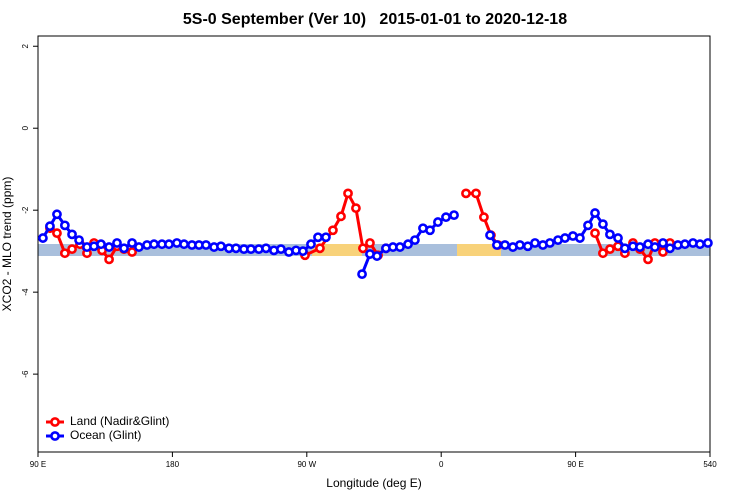 Image resolution: width=750 pixels, height=500 pixels. I want to click on legend-label: Ocean (Glint), so click(105, 435).